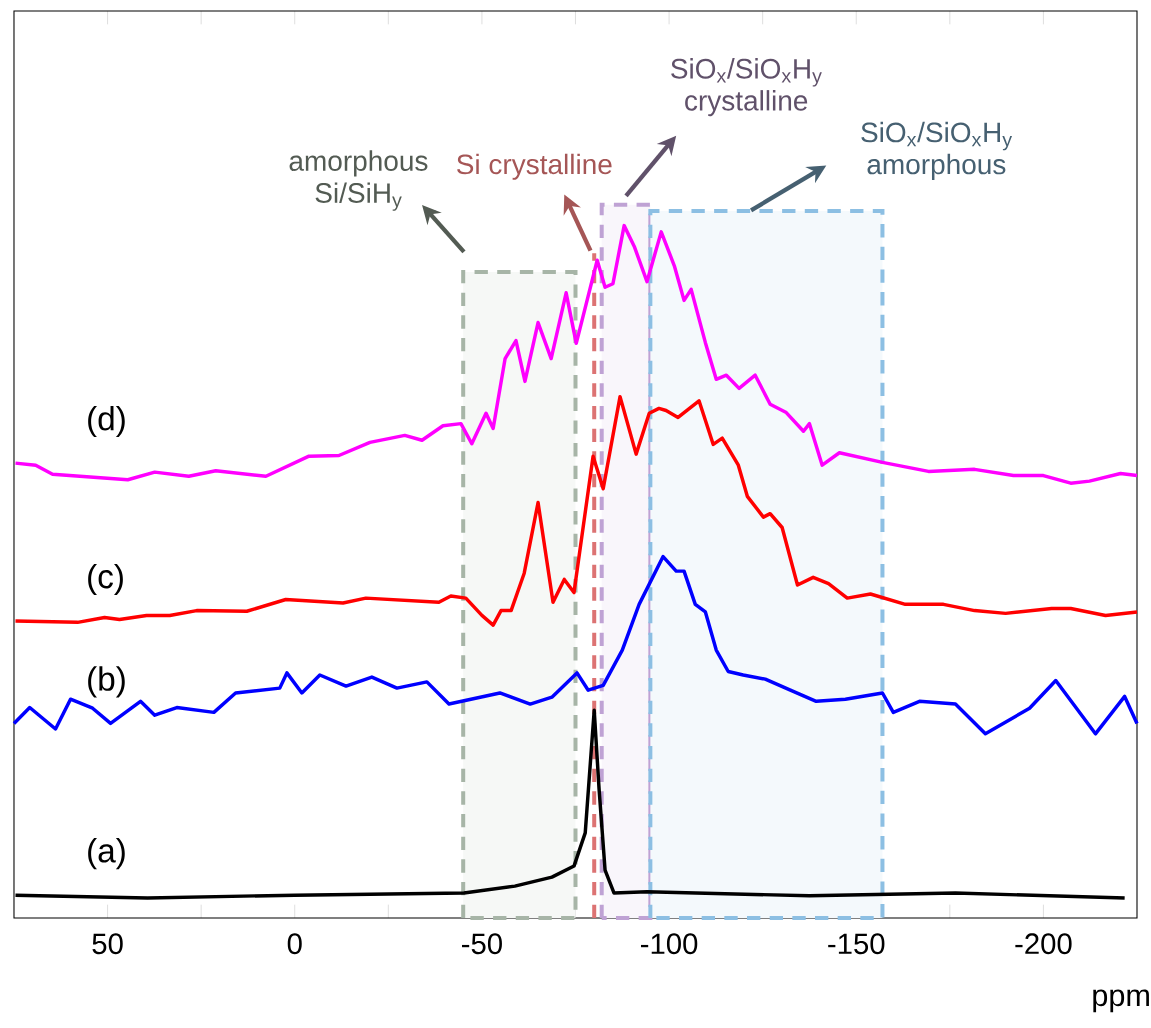 The image size is (1151, 1028). What do you see at coordinates (746, 87) in the screenshot?
I see `band-label: SiO$_{x}$/SiO$_{x}$H$_{y}$ crystalline` at bounding box center [746, 87].